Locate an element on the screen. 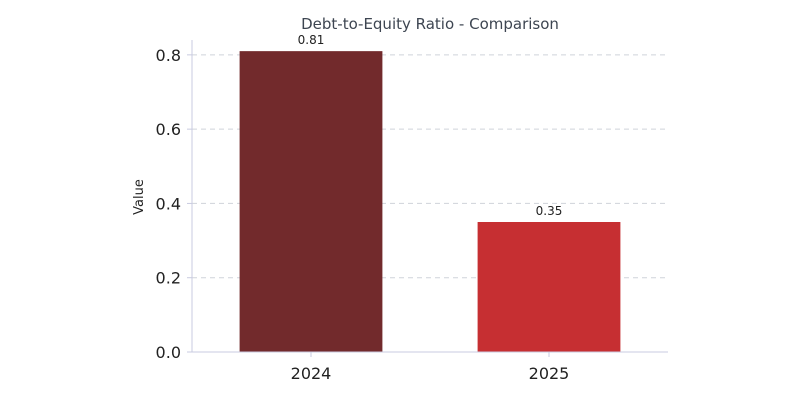  chart-title: Debt-to-Equity Ratio - Comparison is located at coordinates (430, 24).